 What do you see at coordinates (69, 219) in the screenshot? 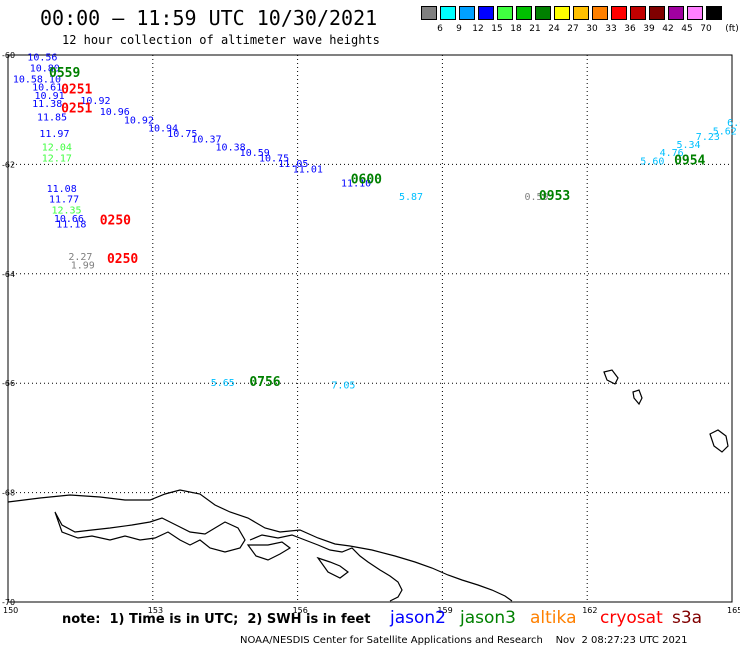
I see `swh-value-label: 10.66` at bounding box center [69, 219].